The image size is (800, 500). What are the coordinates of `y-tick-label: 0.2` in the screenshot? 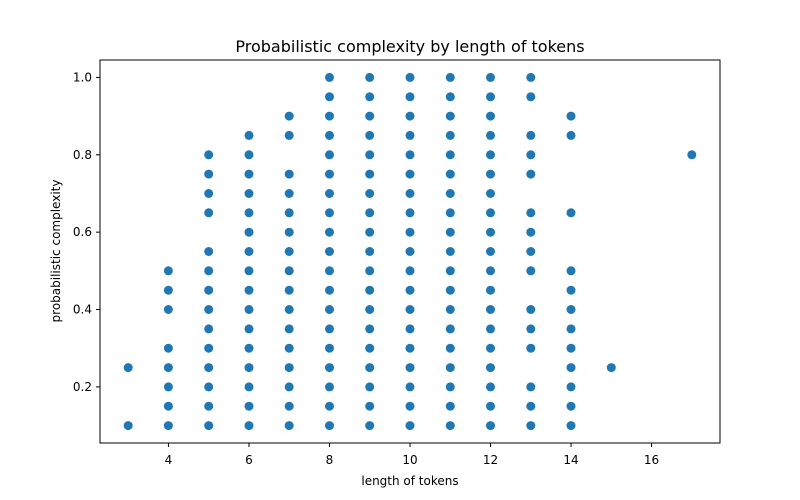 It's located at (82, 387).